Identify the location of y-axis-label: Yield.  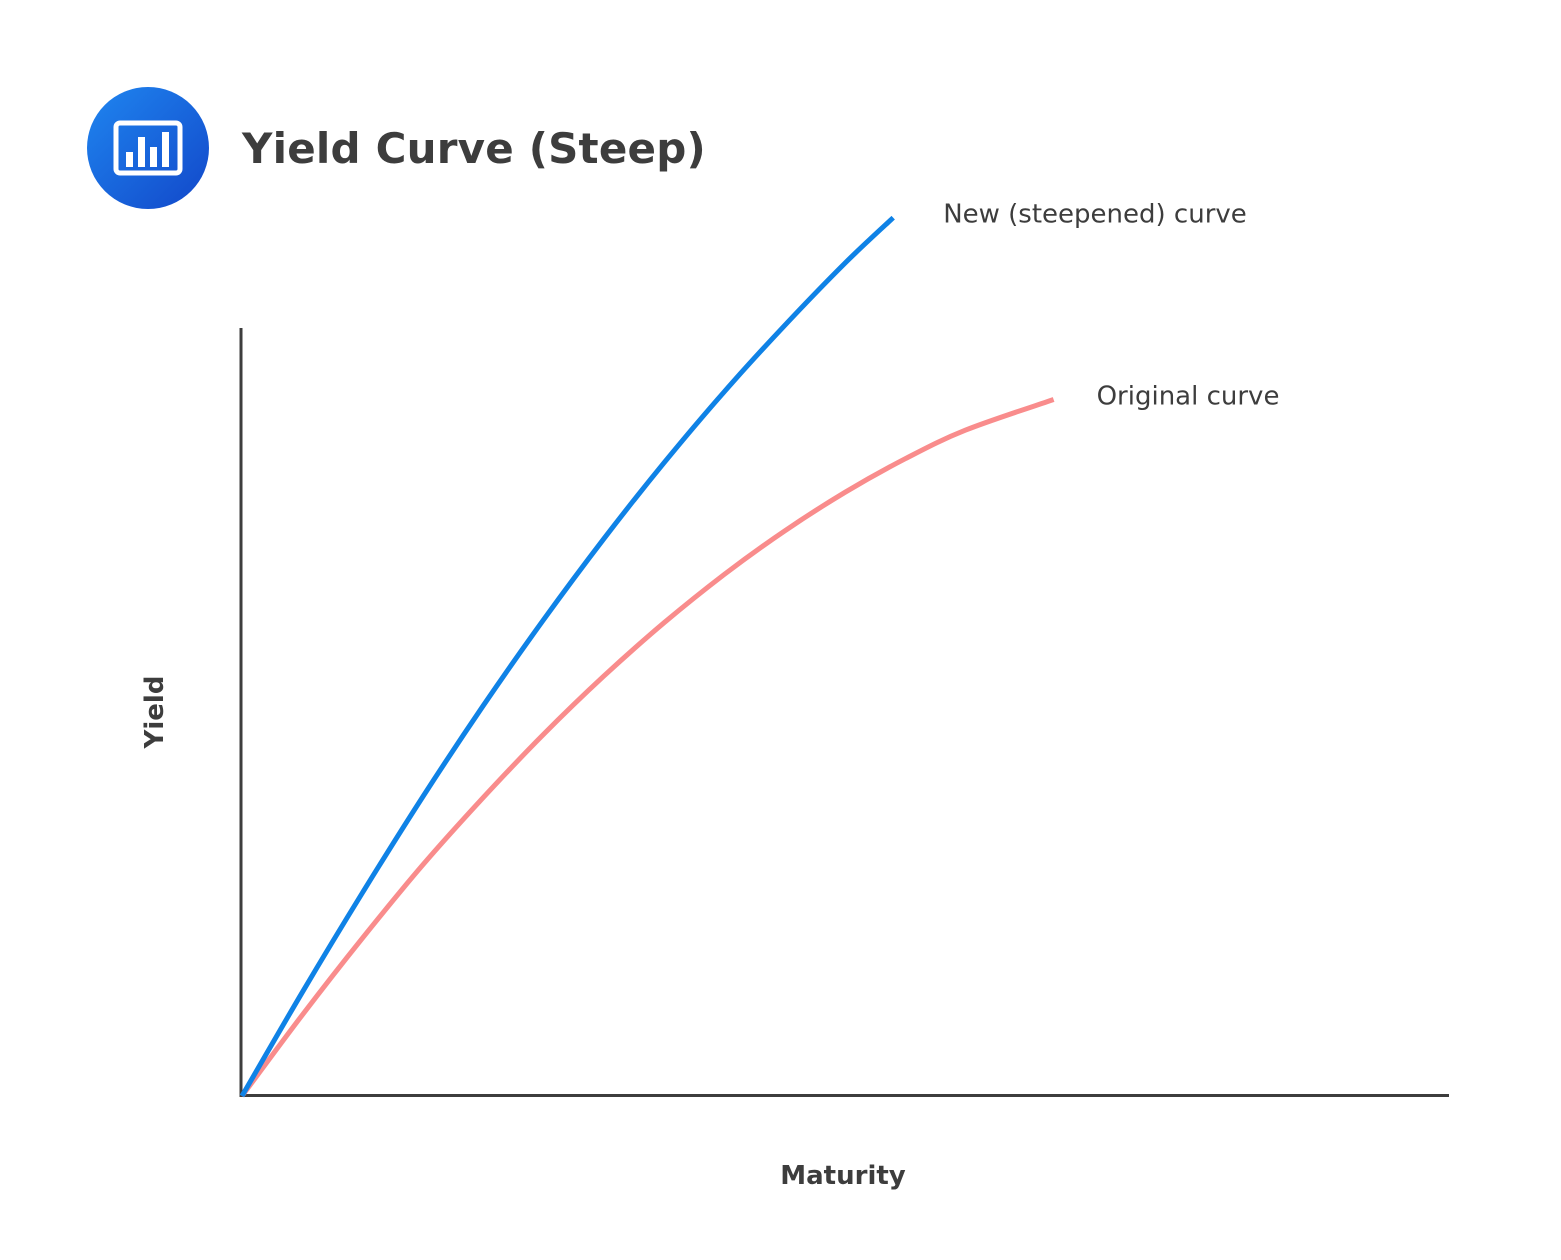
(155, 713).